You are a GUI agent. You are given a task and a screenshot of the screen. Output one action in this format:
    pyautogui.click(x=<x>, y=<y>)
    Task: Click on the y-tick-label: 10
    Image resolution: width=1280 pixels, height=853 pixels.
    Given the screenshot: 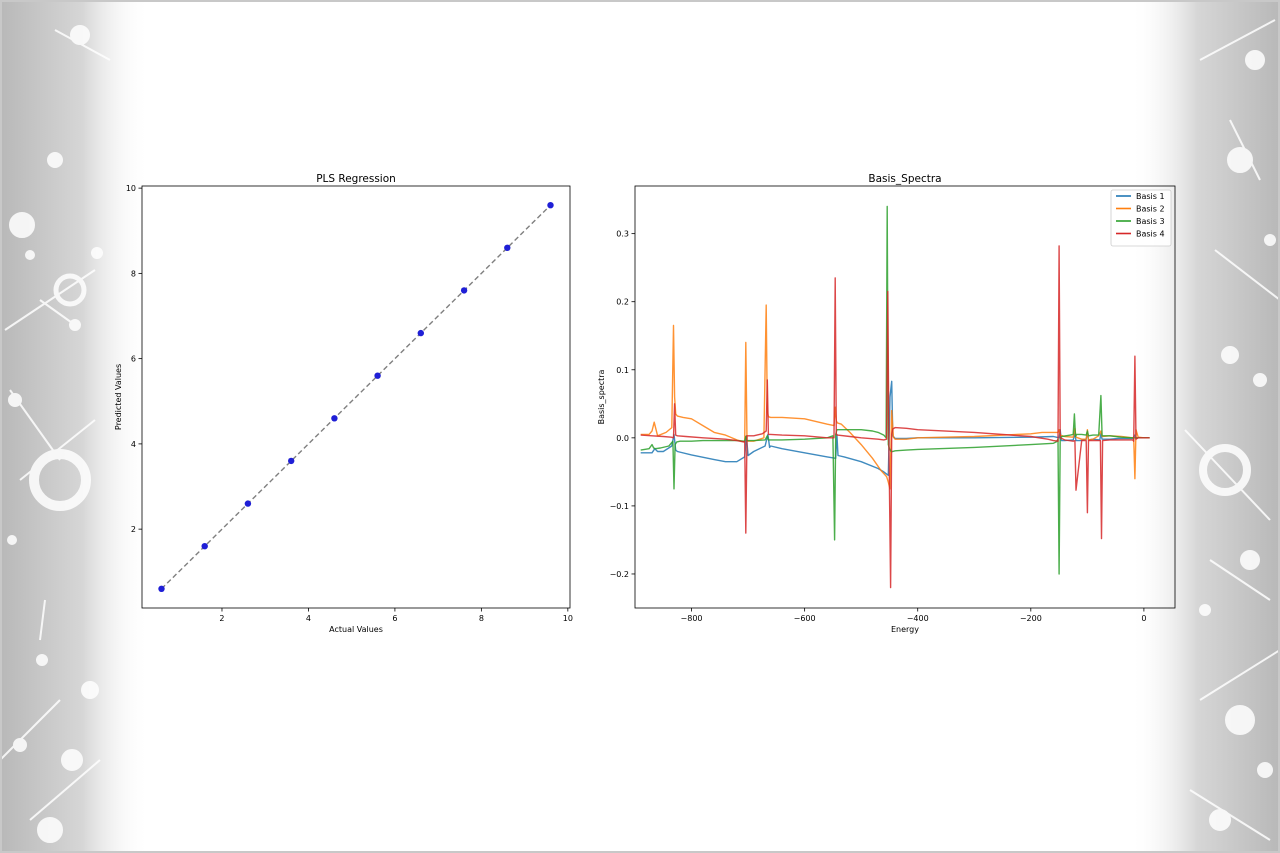 What is the action you would take?
    pyautogui.click(x=131, y=188)
    